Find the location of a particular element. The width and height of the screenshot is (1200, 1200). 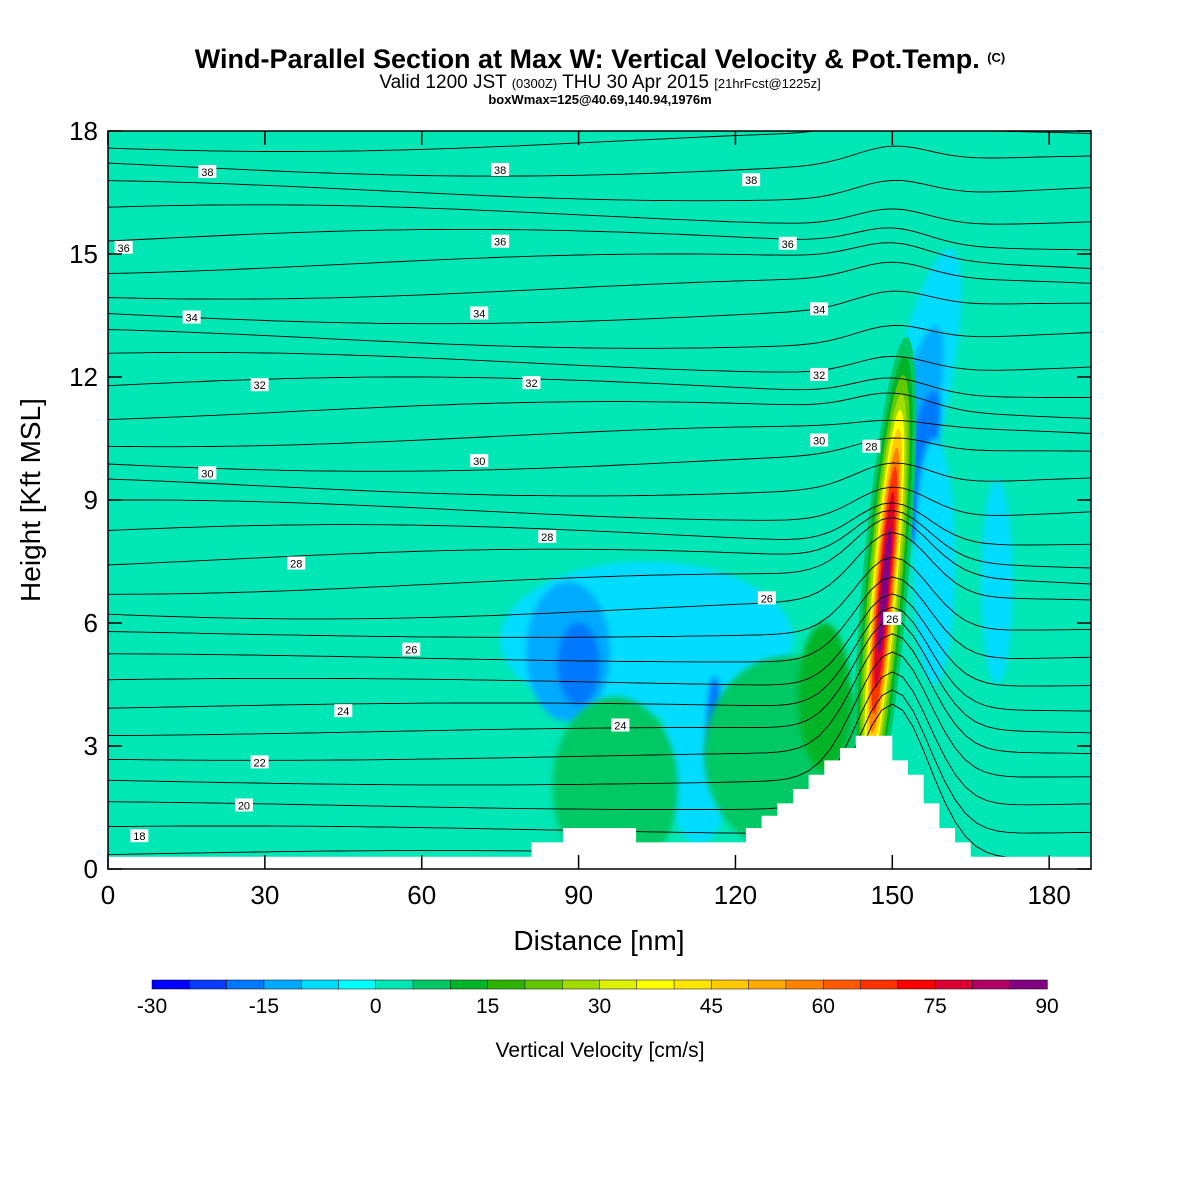

contour-label-text: 26 is located at coordinates (767, 599).